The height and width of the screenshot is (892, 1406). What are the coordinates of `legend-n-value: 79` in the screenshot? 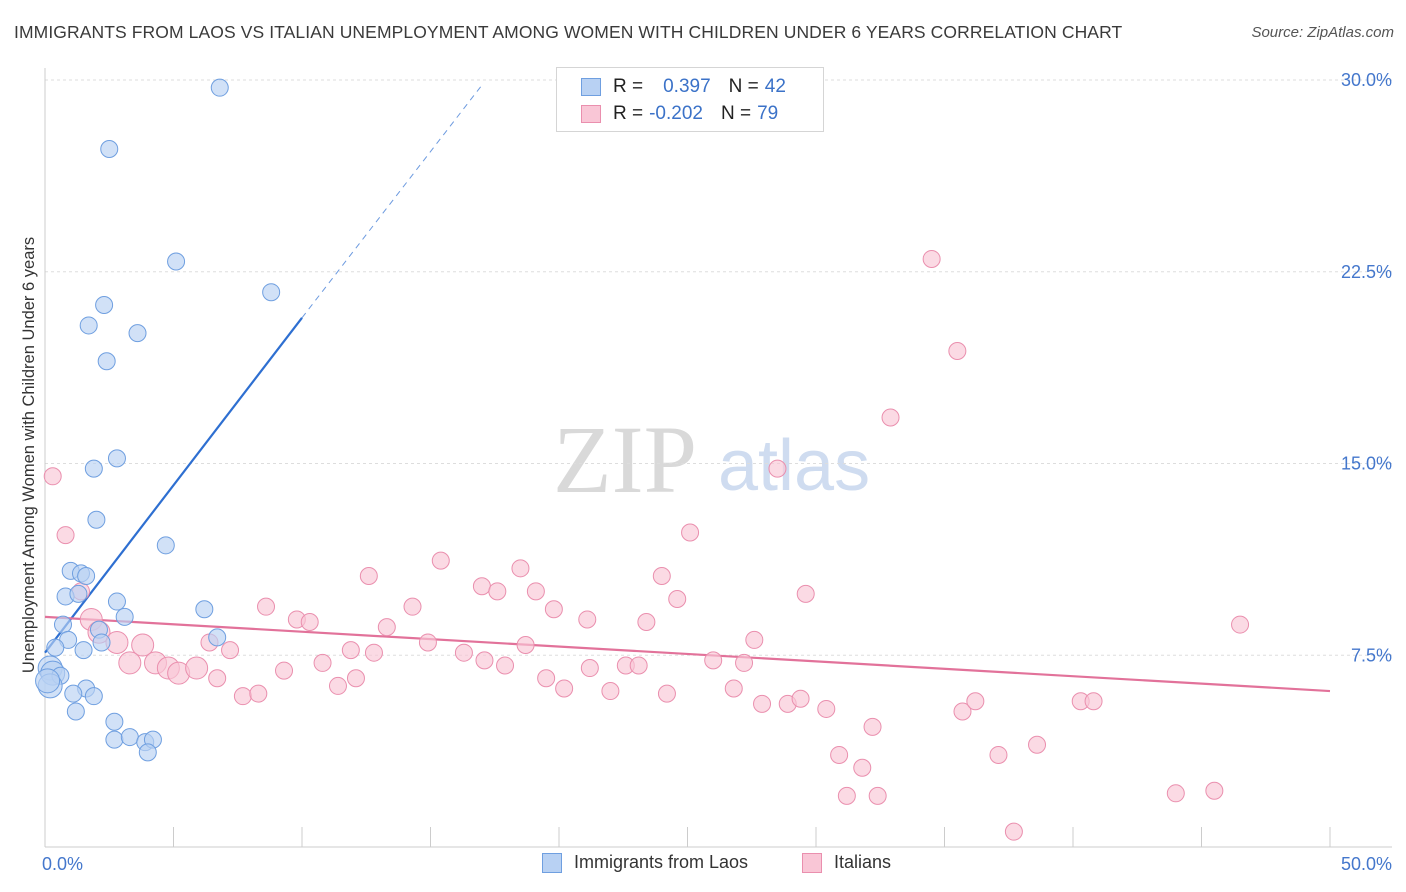 It's located at (768, 113).